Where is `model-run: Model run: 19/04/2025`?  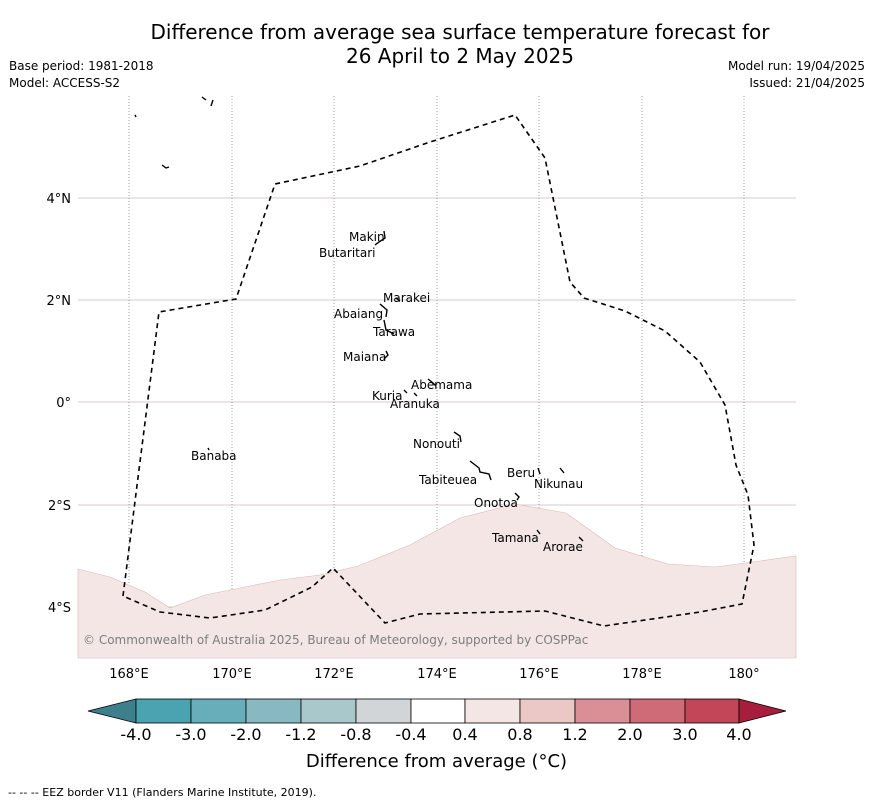
model-run: Model run: 19/04/2025 is located at coordinates (796, 66).